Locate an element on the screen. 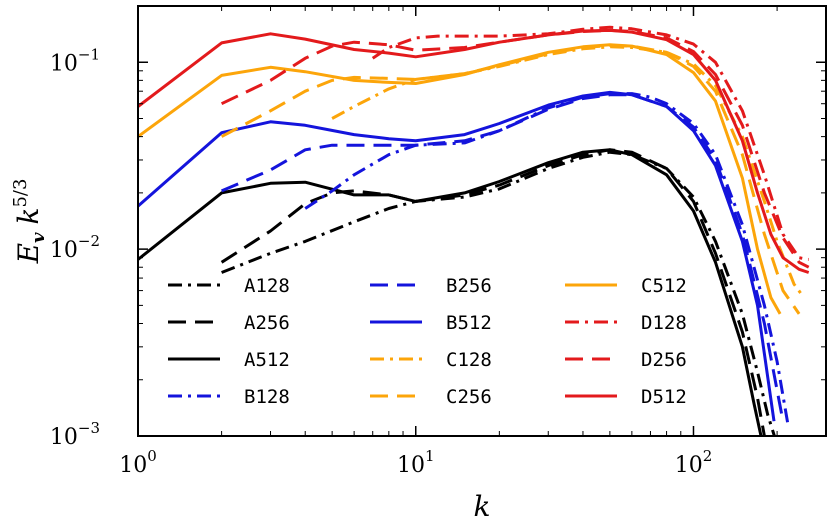 The height and width of the screenshot is (526, 830). legend-label-d256: D256 is located at coordinates (664, 360).